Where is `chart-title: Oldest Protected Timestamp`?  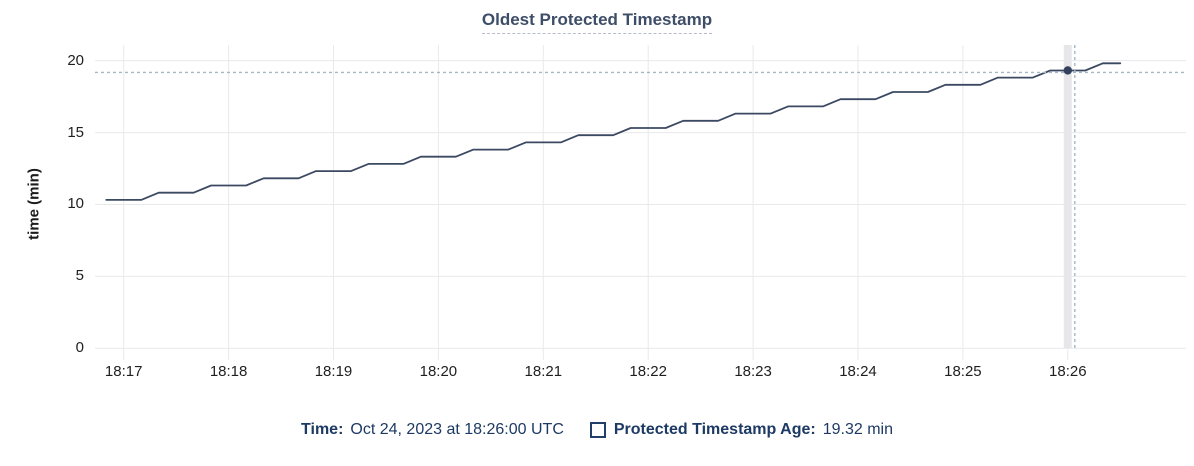 chart-title: Oldest Protected Timestamp is located at coordinates (597, 22).